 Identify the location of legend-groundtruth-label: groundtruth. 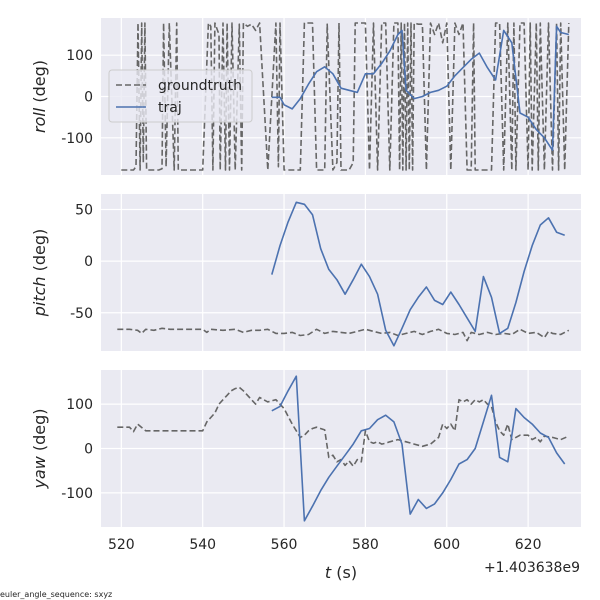
(200, 86).